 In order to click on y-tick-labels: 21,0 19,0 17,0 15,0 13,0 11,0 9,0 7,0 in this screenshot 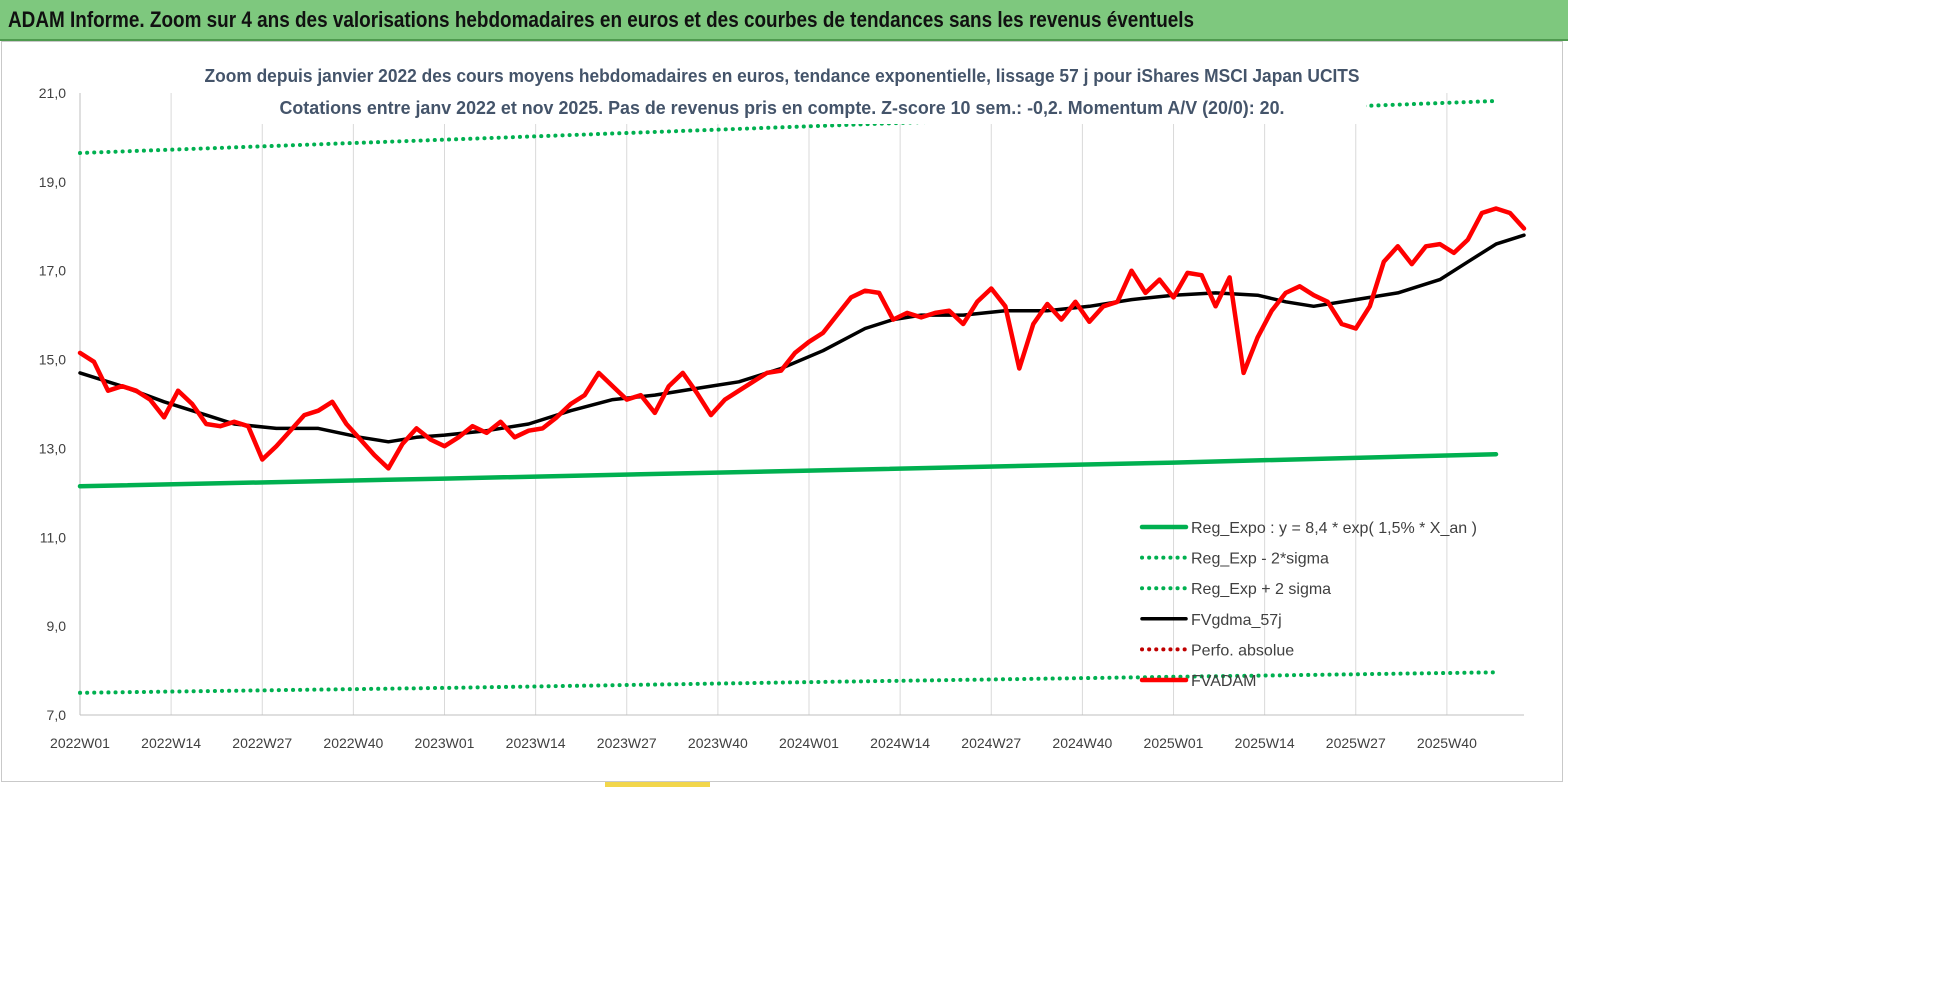, I will do `click(52, 404)`.